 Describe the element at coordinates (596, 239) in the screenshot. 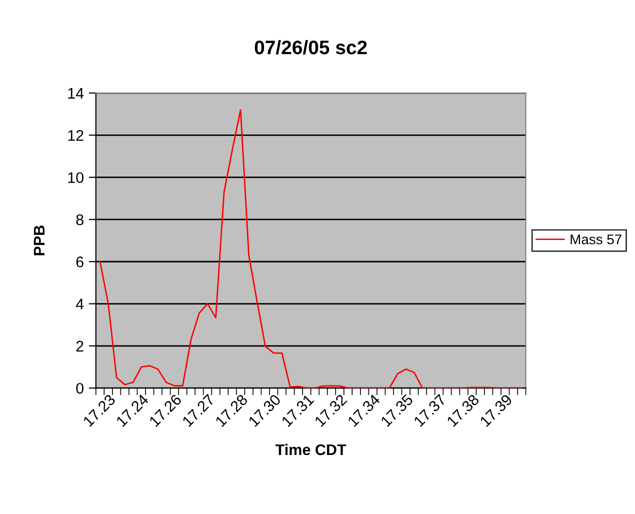

I see `legend-label: Mass 57` at that location.